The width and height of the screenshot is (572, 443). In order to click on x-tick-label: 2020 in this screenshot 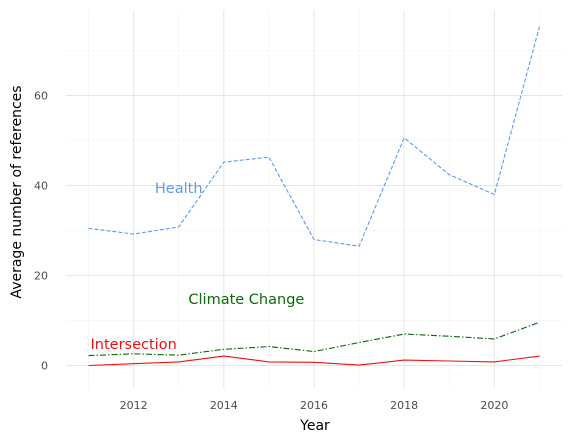, I will do `click(494, 405)`.